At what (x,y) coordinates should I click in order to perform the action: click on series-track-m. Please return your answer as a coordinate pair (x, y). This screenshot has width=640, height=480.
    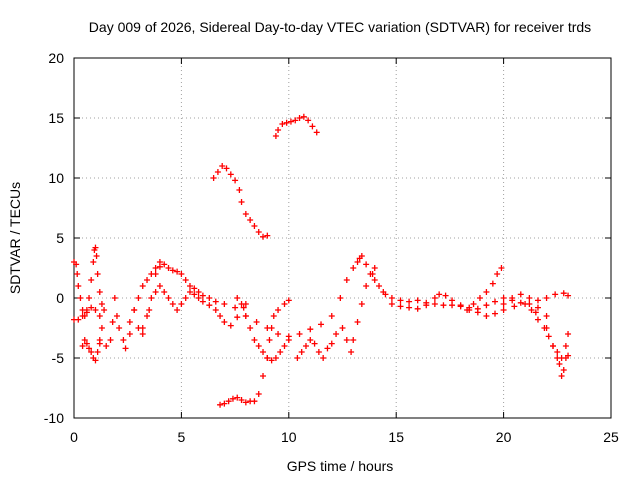
    Looking at the image, I should click on (471, 328).